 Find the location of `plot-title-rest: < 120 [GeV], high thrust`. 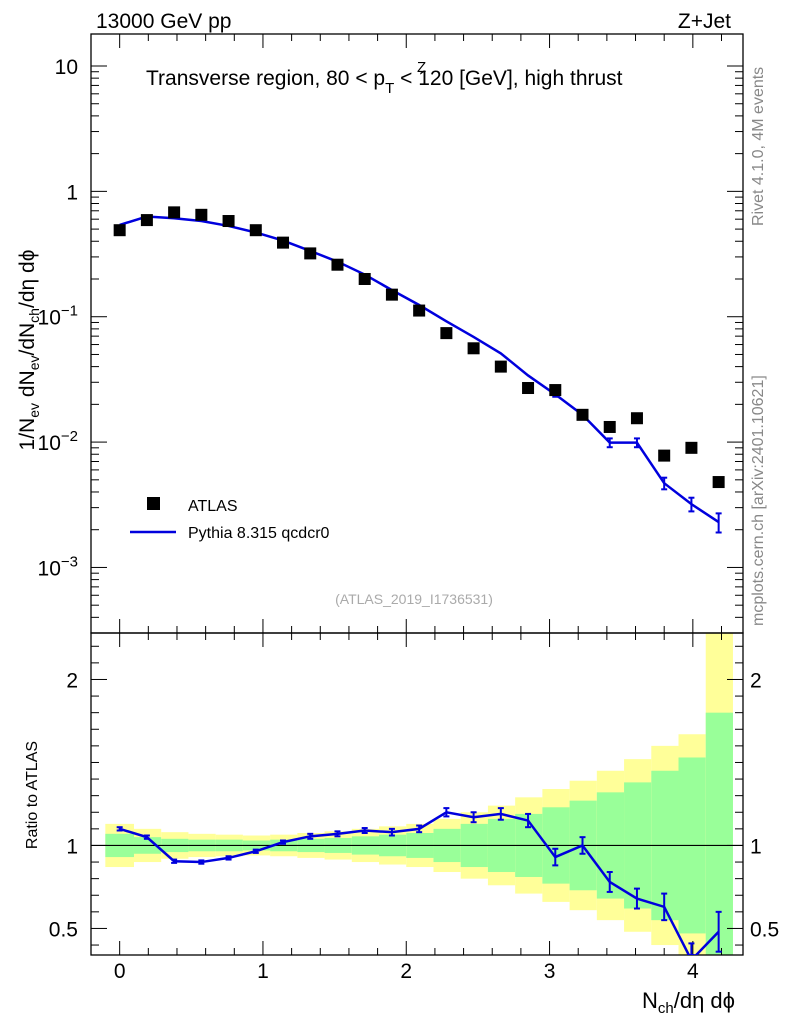

plot-title-rest: < 120 [GeV], high thrust is located at coordinates (508, 78).